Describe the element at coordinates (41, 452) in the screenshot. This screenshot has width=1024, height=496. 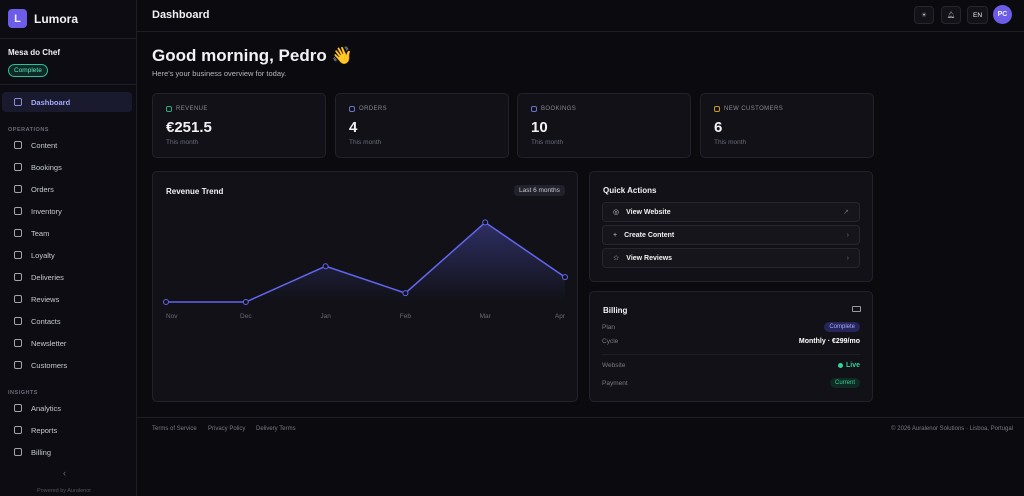
I see `nav-label: Billing` at that location.